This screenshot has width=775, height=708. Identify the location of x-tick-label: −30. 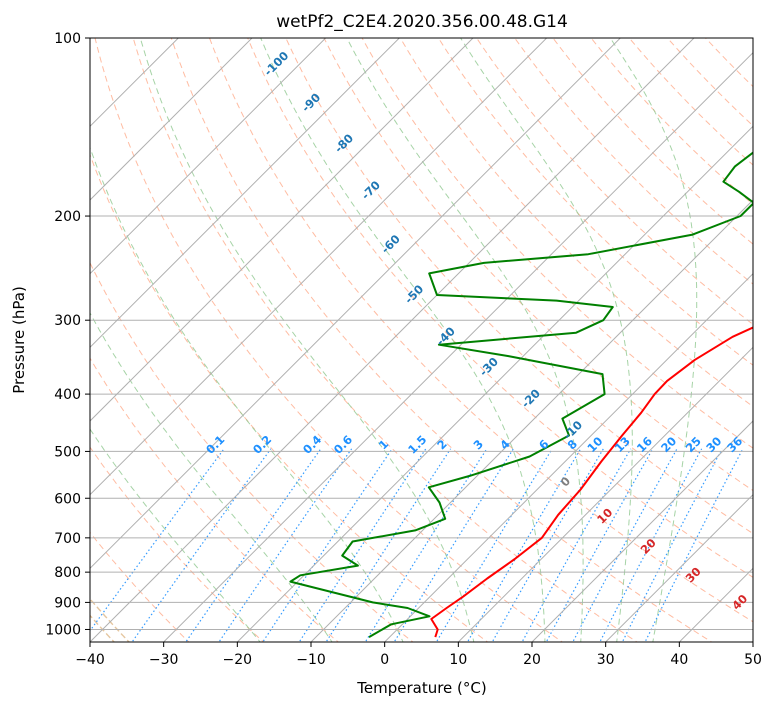
(164, 660).